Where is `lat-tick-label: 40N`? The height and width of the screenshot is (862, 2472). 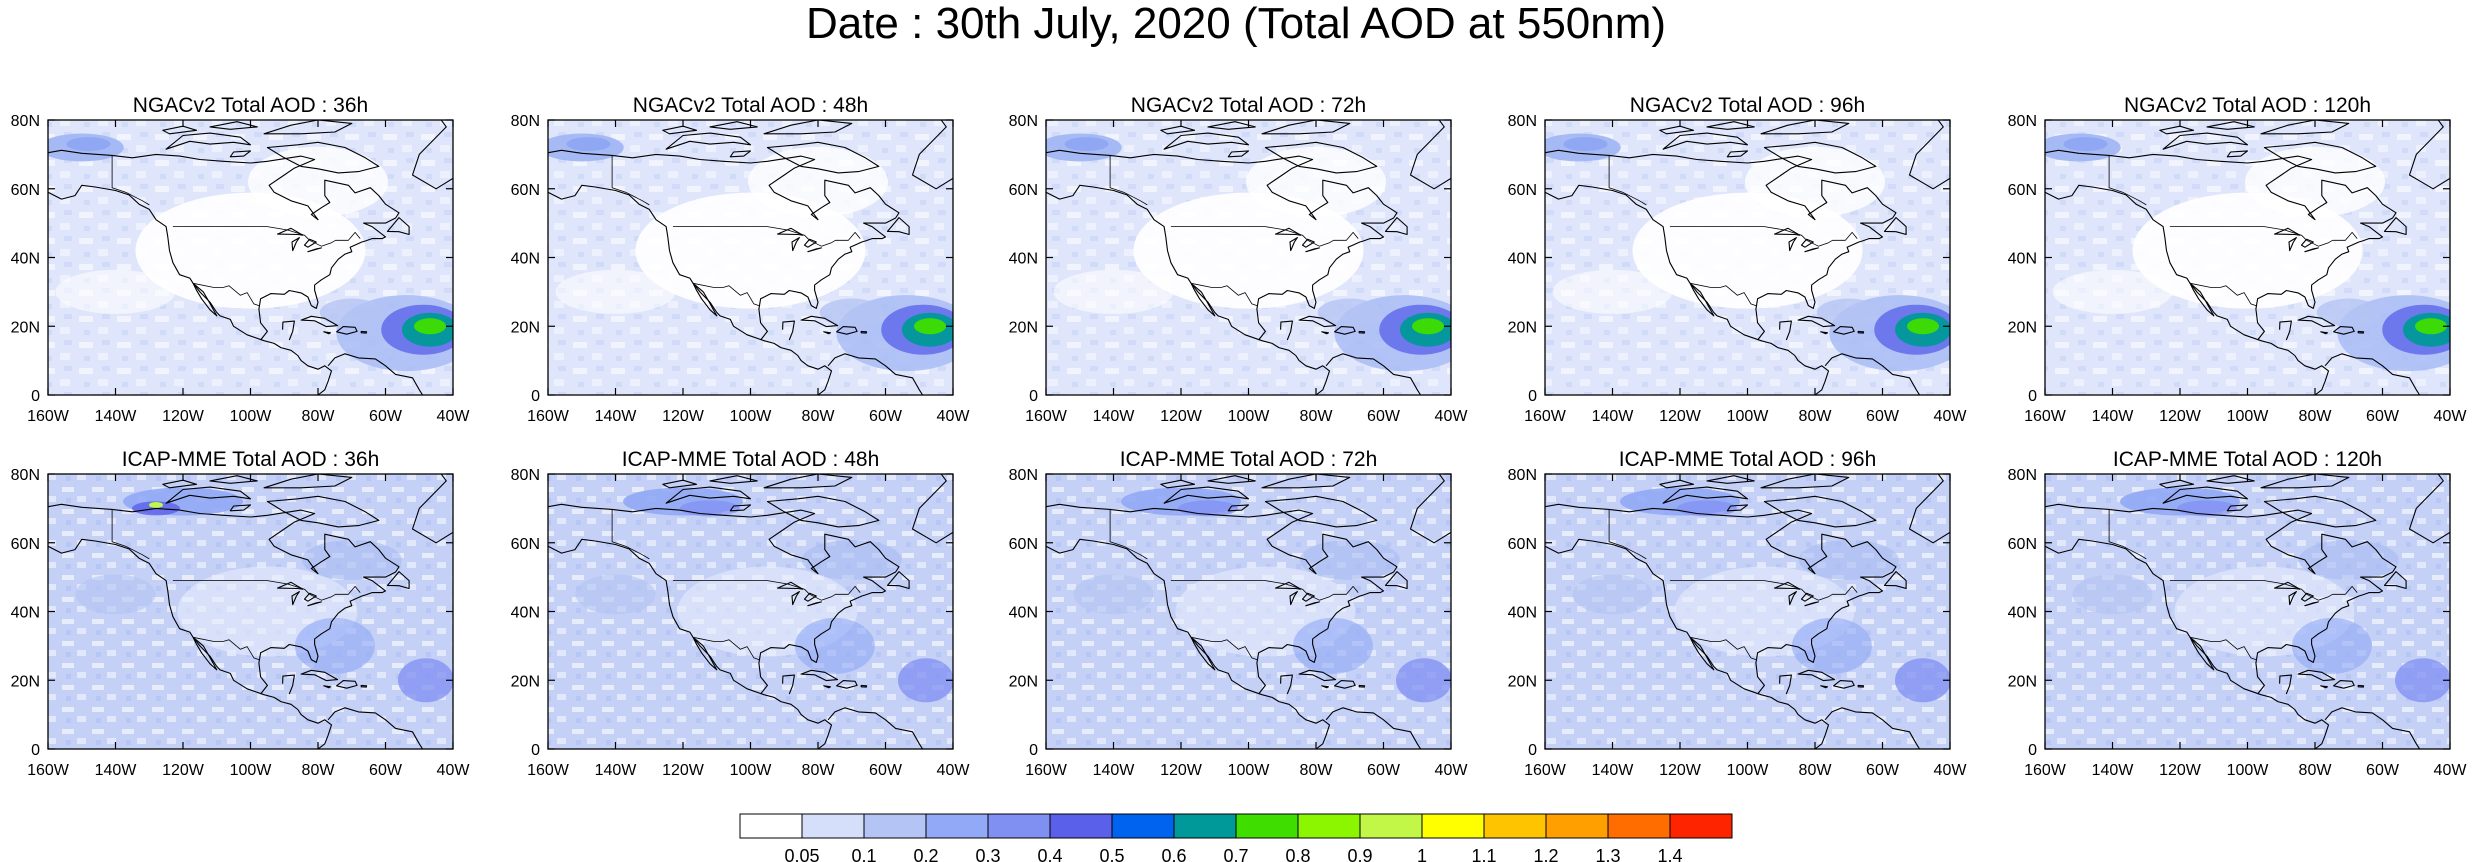
lat-tick-label: 40N is located at coordinates (25, 613).